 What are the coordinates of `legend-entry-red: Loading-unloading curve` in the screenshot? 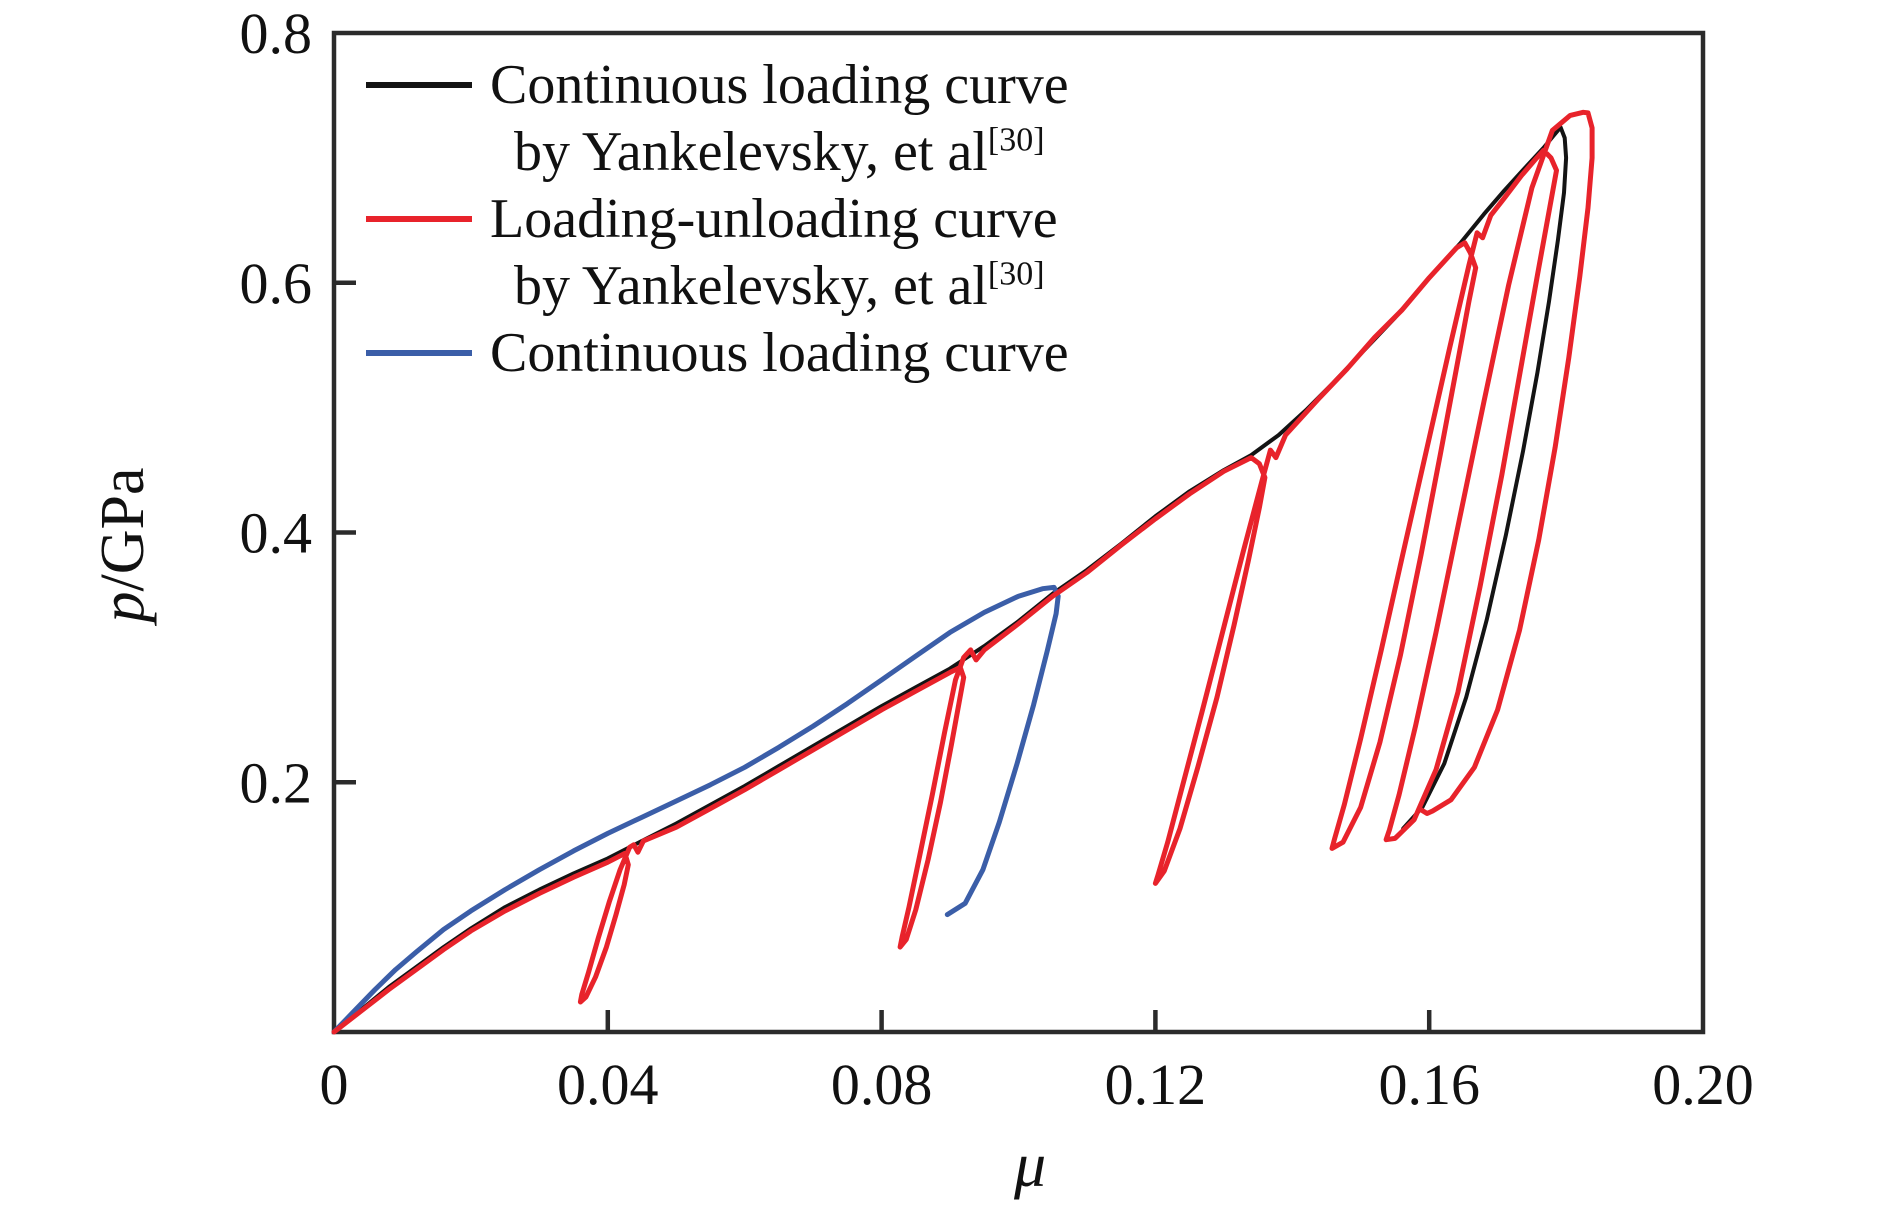 It's located at (710, 219).